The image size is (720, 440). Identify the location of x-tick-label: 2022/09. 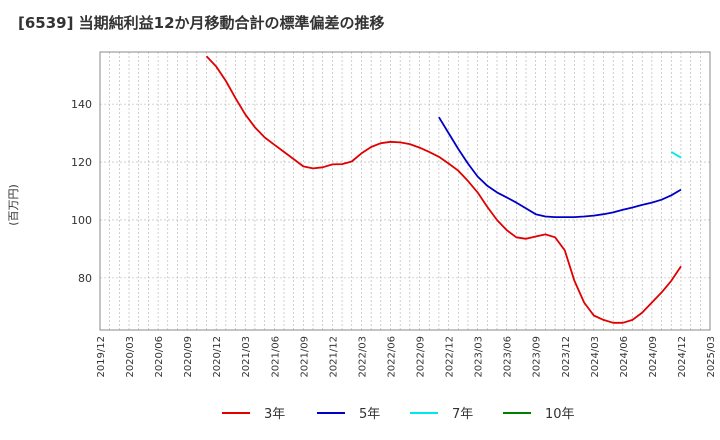
(421, 357).